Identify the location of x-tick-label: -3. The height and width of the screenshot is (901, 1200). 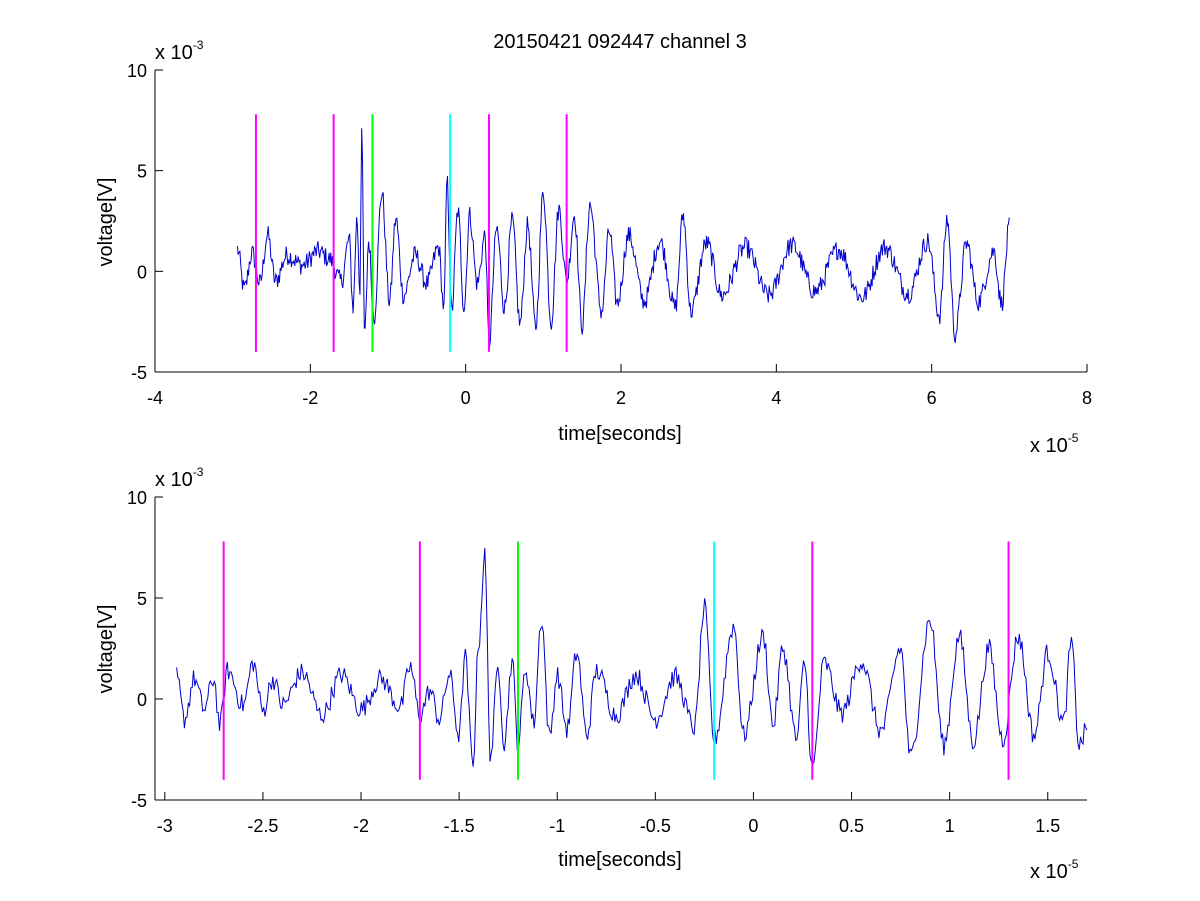
(165, 826).